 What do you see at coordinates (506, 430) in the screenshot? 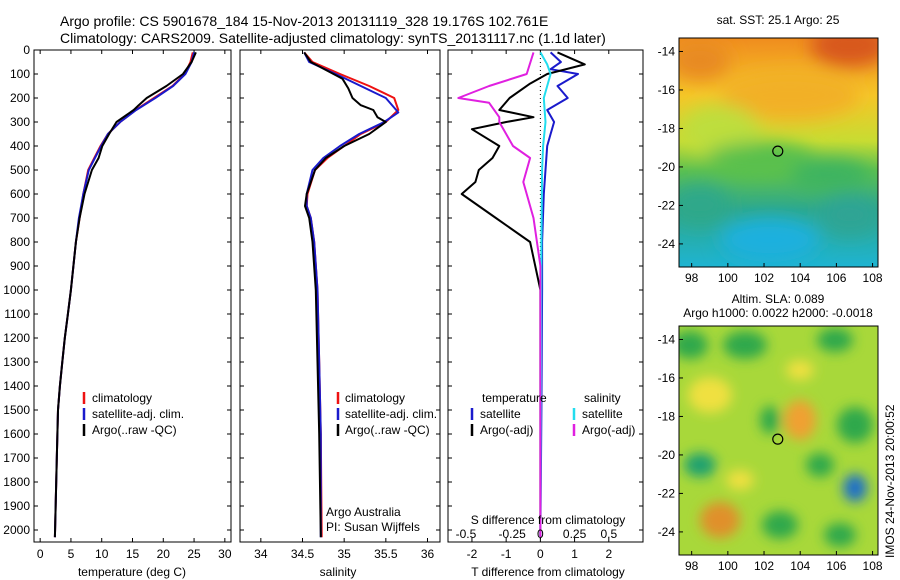
I see `difference-legend-temp-argo: Argo(-adj)` at bounding box center [506, 430].